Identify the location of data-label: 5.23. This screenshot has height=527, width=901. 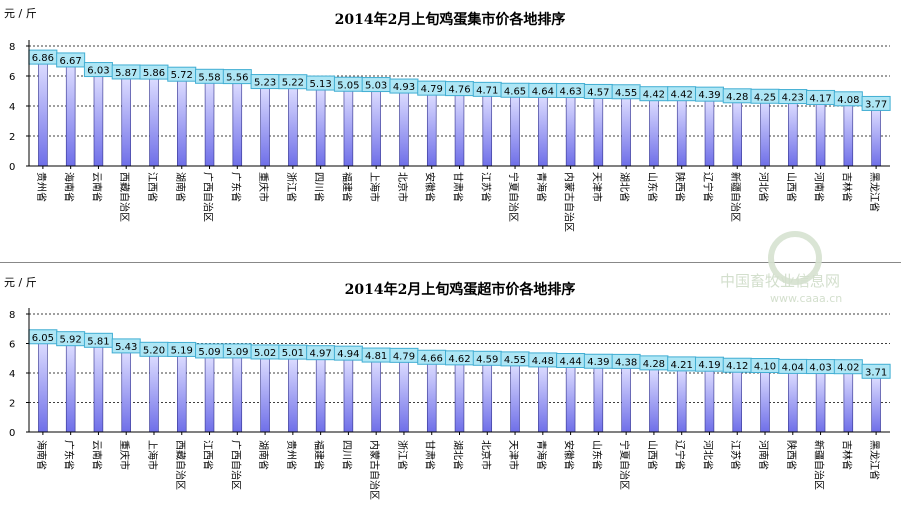
(265, 83).